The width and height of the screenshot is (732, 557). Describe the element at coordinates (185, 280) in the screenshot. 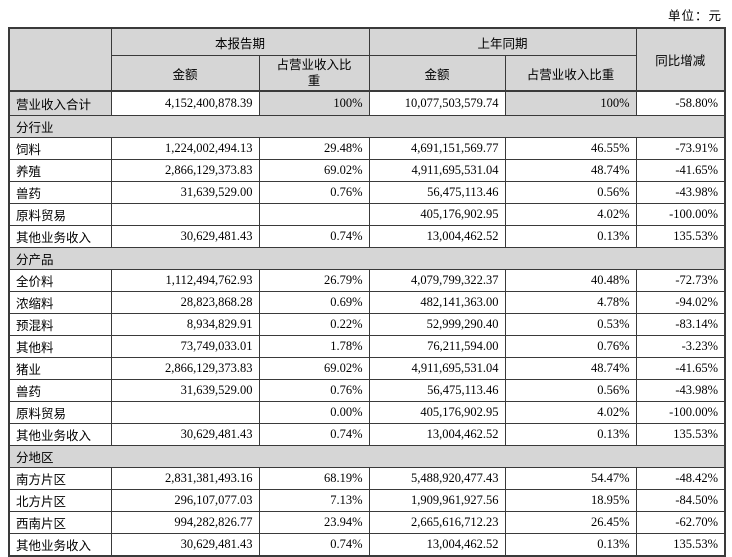

I see `current-amount-cell: 1,112,494,762.93` at that location.